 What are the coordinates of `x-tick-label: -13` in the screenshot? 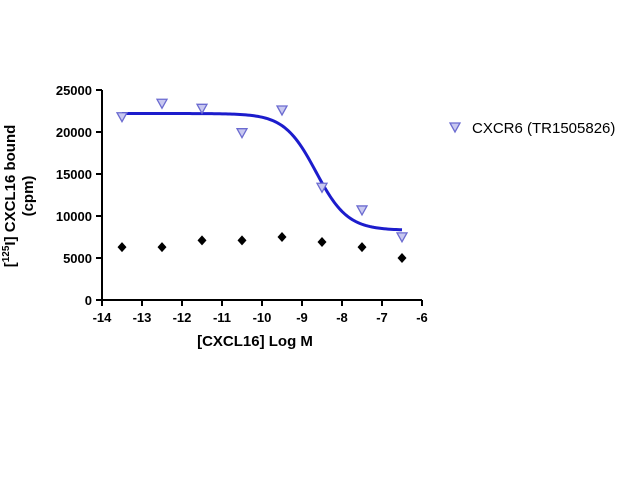 It's located at (142, 317).